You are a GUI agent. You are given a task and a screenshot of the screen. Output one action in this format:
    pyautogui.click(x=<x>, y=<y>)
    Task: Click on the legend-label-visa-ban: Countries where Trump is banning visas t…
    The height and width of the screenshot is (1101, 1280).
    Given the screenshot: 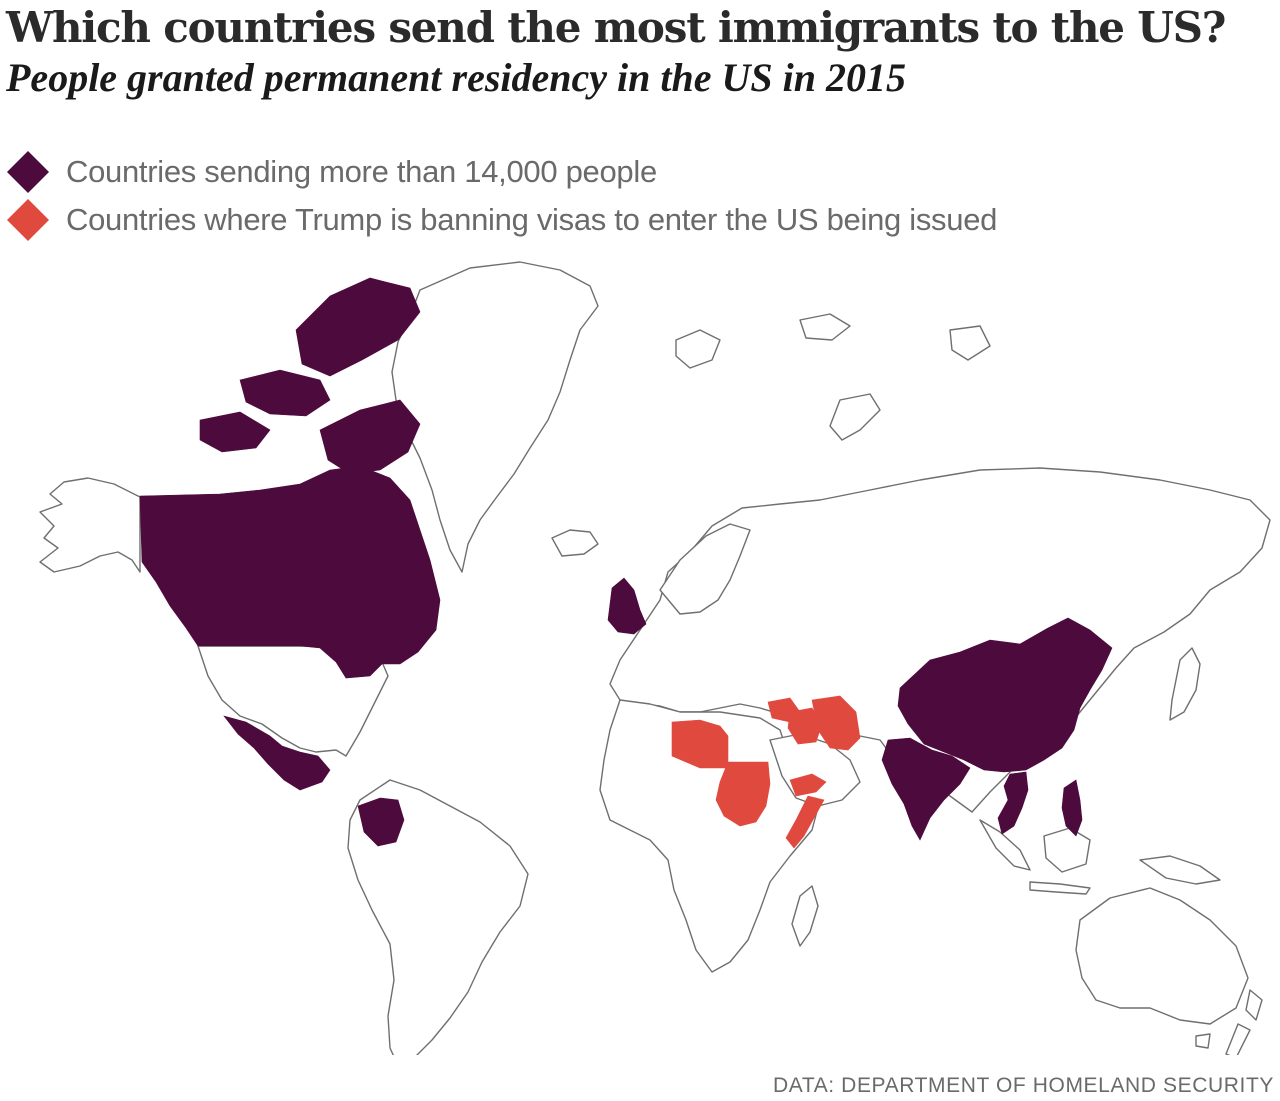 What is the action you would take?
    pyautogui.click(x=532, y=219)
    